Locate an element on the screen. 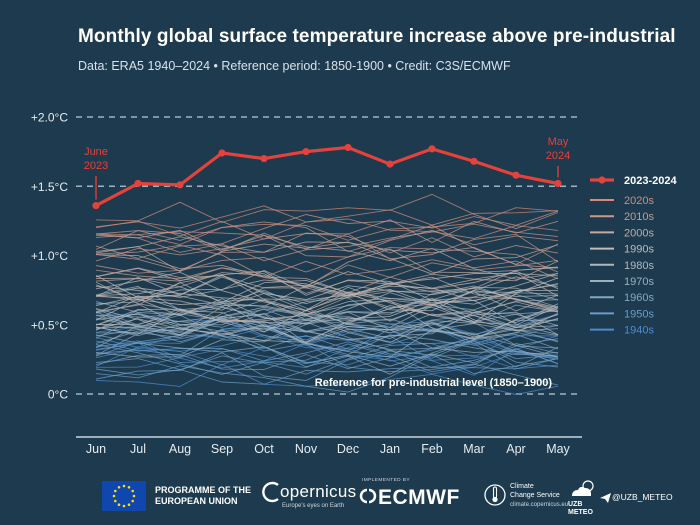 The height and width of the screenshot is (525, 700). x-tick-label: Mar is located at coordinates (474, 449).